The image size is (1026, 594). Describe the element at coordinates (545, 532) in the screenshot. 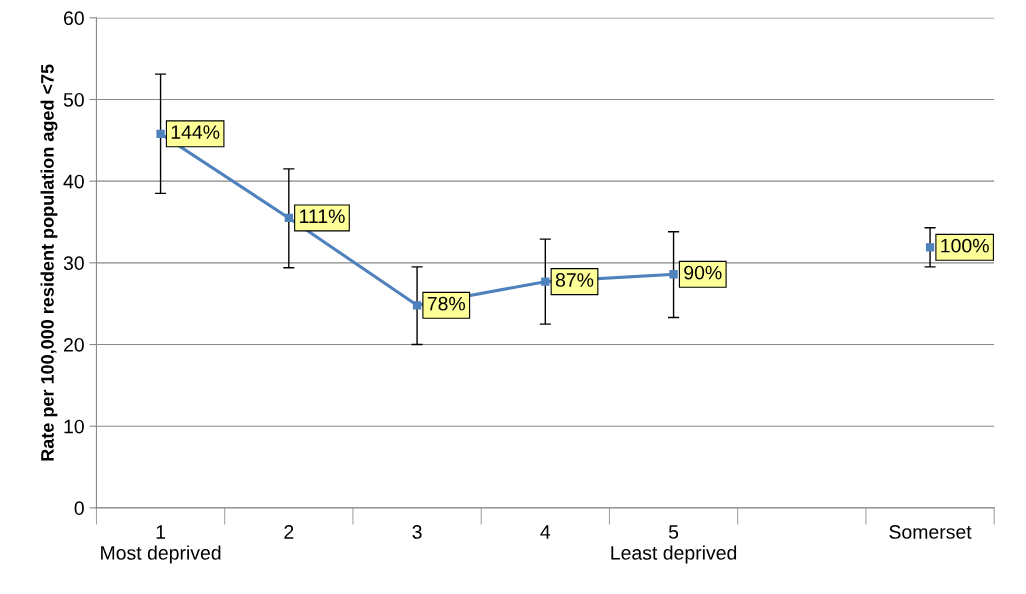

I see `x-tick-label: 4` at that location.